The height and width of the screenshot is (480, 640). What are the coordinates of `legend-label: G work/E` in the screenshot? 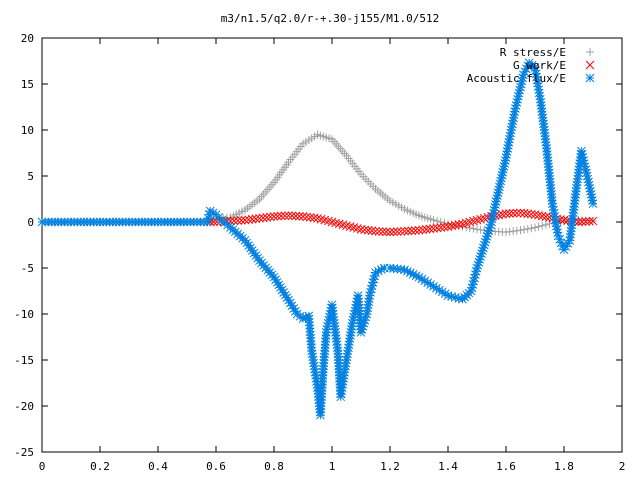 It's located at (539, 65).